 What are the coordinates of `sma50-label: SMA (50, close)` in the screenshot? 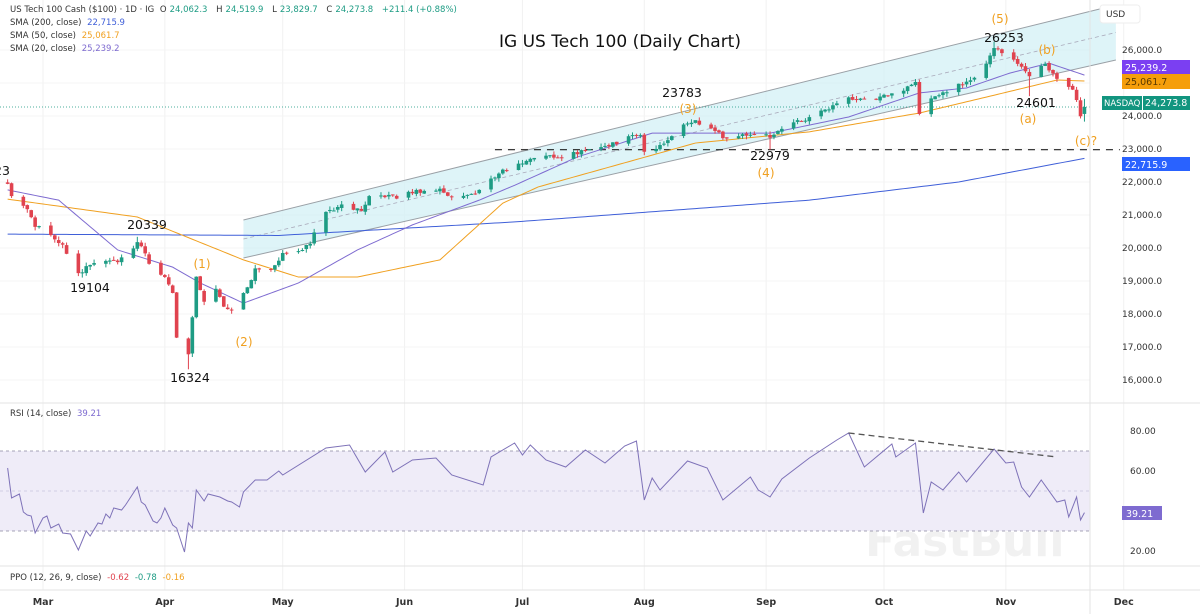 It's located at (43, 36).